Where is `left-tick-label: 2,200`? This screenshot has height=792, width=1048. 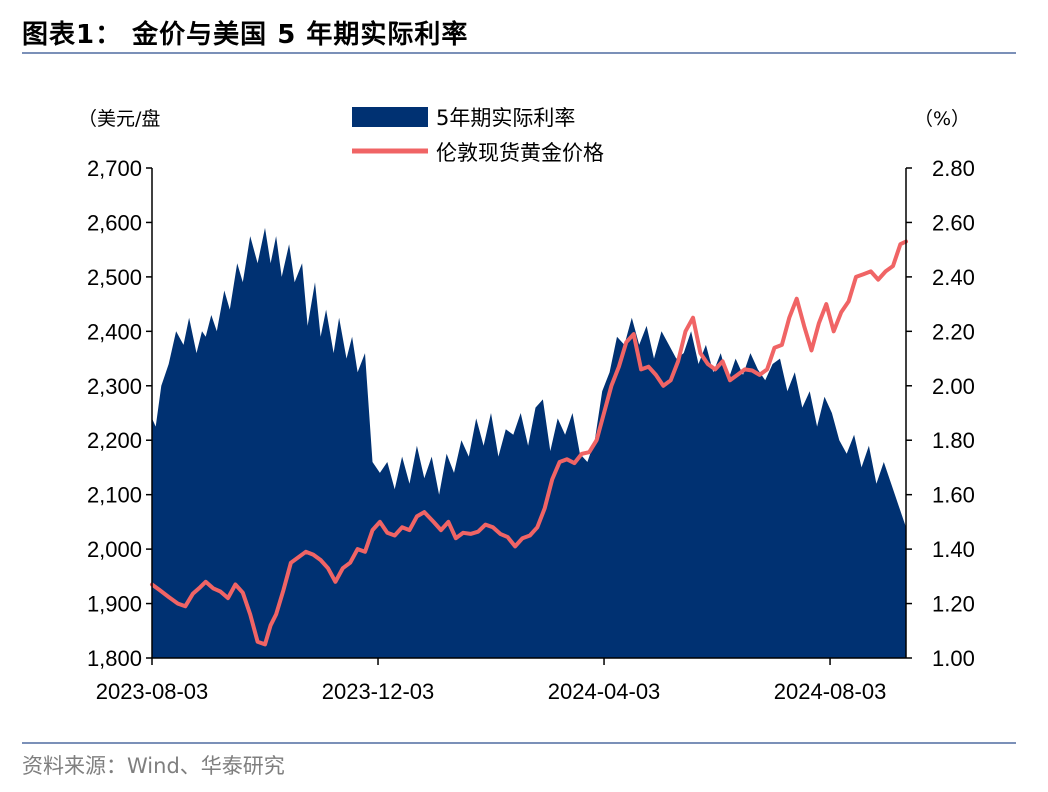
left-tick-label: 2,200 is located at coordinates (114, 440).